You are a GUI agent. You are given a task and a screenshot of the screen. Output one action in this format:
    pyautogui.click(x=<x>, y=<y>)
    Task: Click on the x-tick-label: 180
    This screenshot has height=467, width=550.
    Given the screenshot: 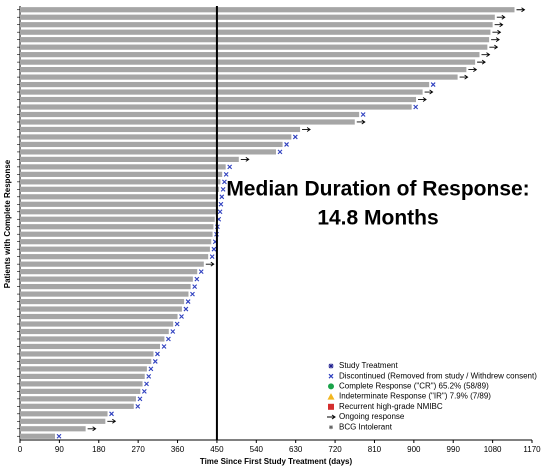 What is the action you would take?
    pyautogui.click(x=99, y=449)
    